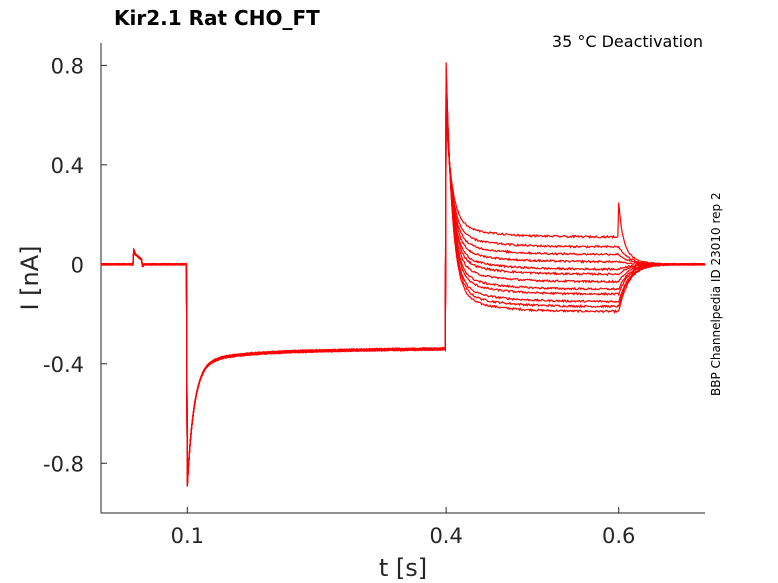 Image resolution: width=778 pixels, height=583 pixels. I want to click on y-tick-label: 0.8, so click(67, 66).